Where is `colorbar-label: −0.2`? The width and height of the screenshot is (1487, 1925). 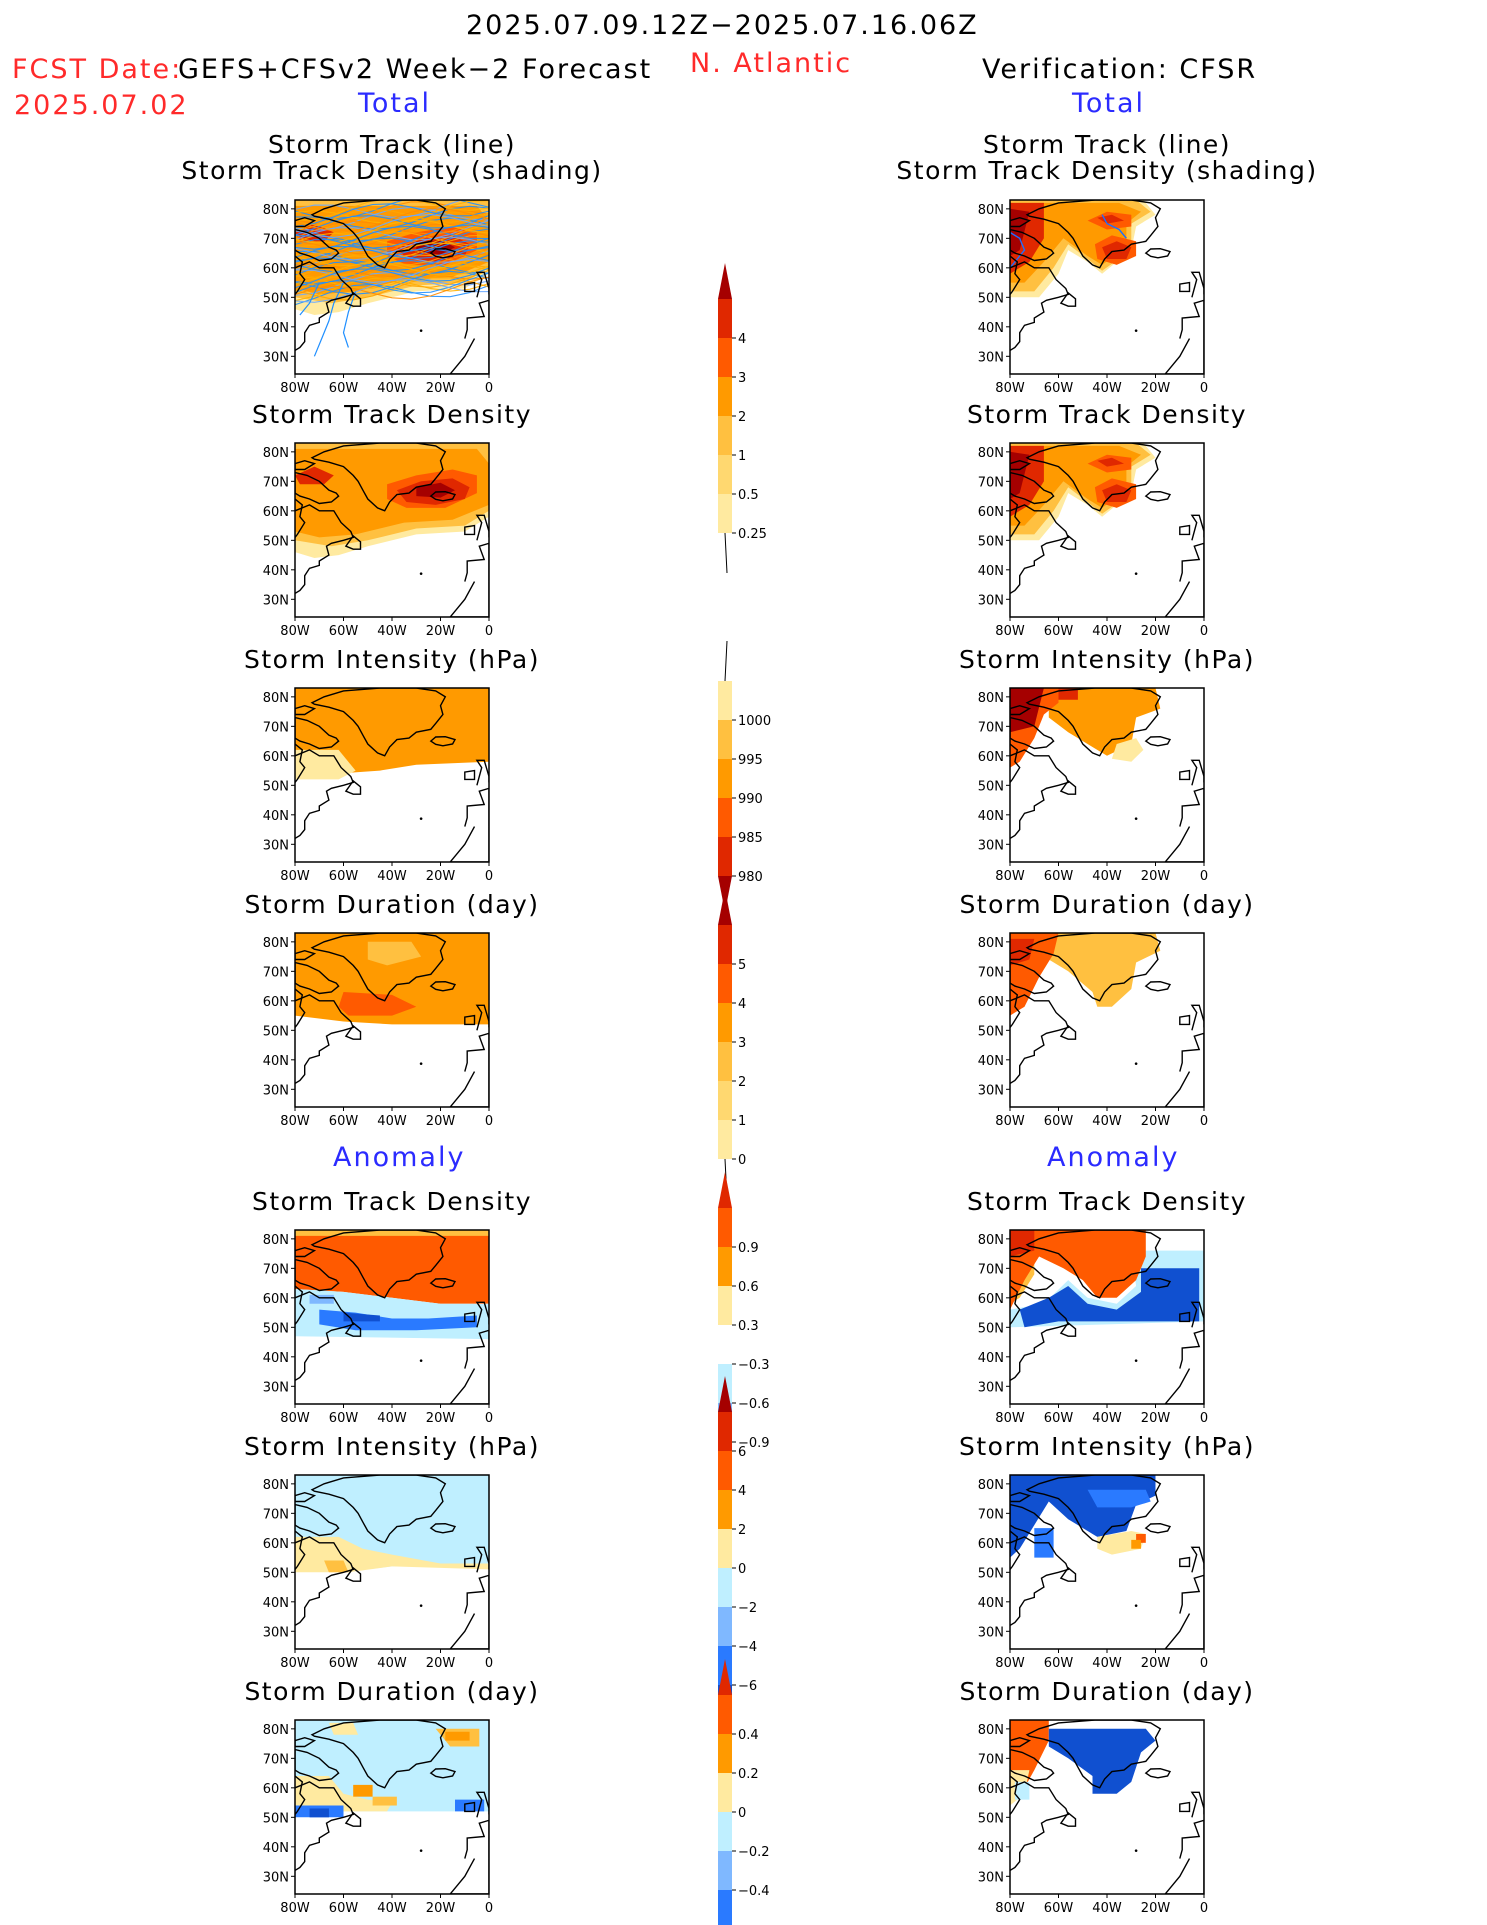
colorbar-label: −0.2 is located at coordinates (754, 1852).